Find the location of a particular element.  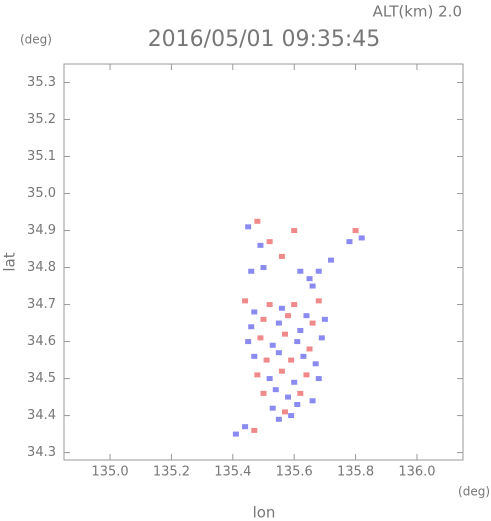

y-tick-label: 34.8 is located at coordinates (41, 267).